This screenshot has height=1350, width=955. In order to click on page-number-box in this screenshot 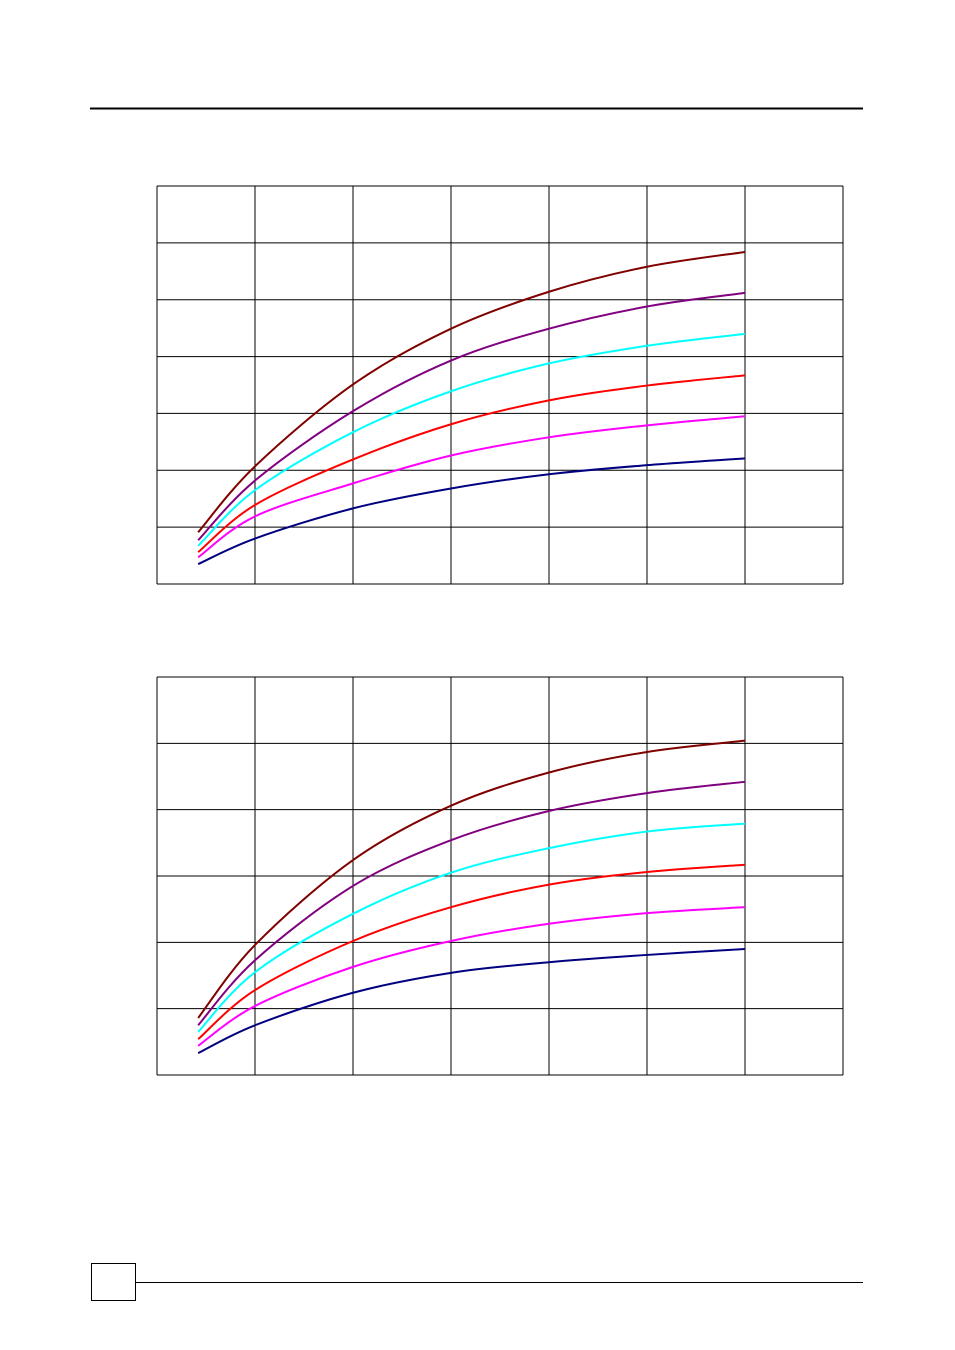, I will do `click(113, 1282)`.